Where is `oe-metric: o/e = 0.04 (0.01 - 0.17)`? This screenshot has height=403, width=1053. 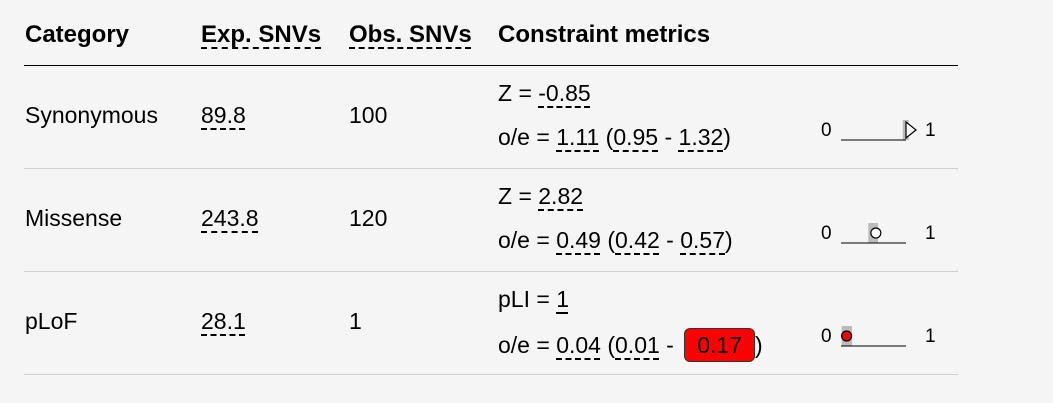 oe-metric: o/e = 0.04 (0.01 - 0.17) is located at coordinates (630, 345).